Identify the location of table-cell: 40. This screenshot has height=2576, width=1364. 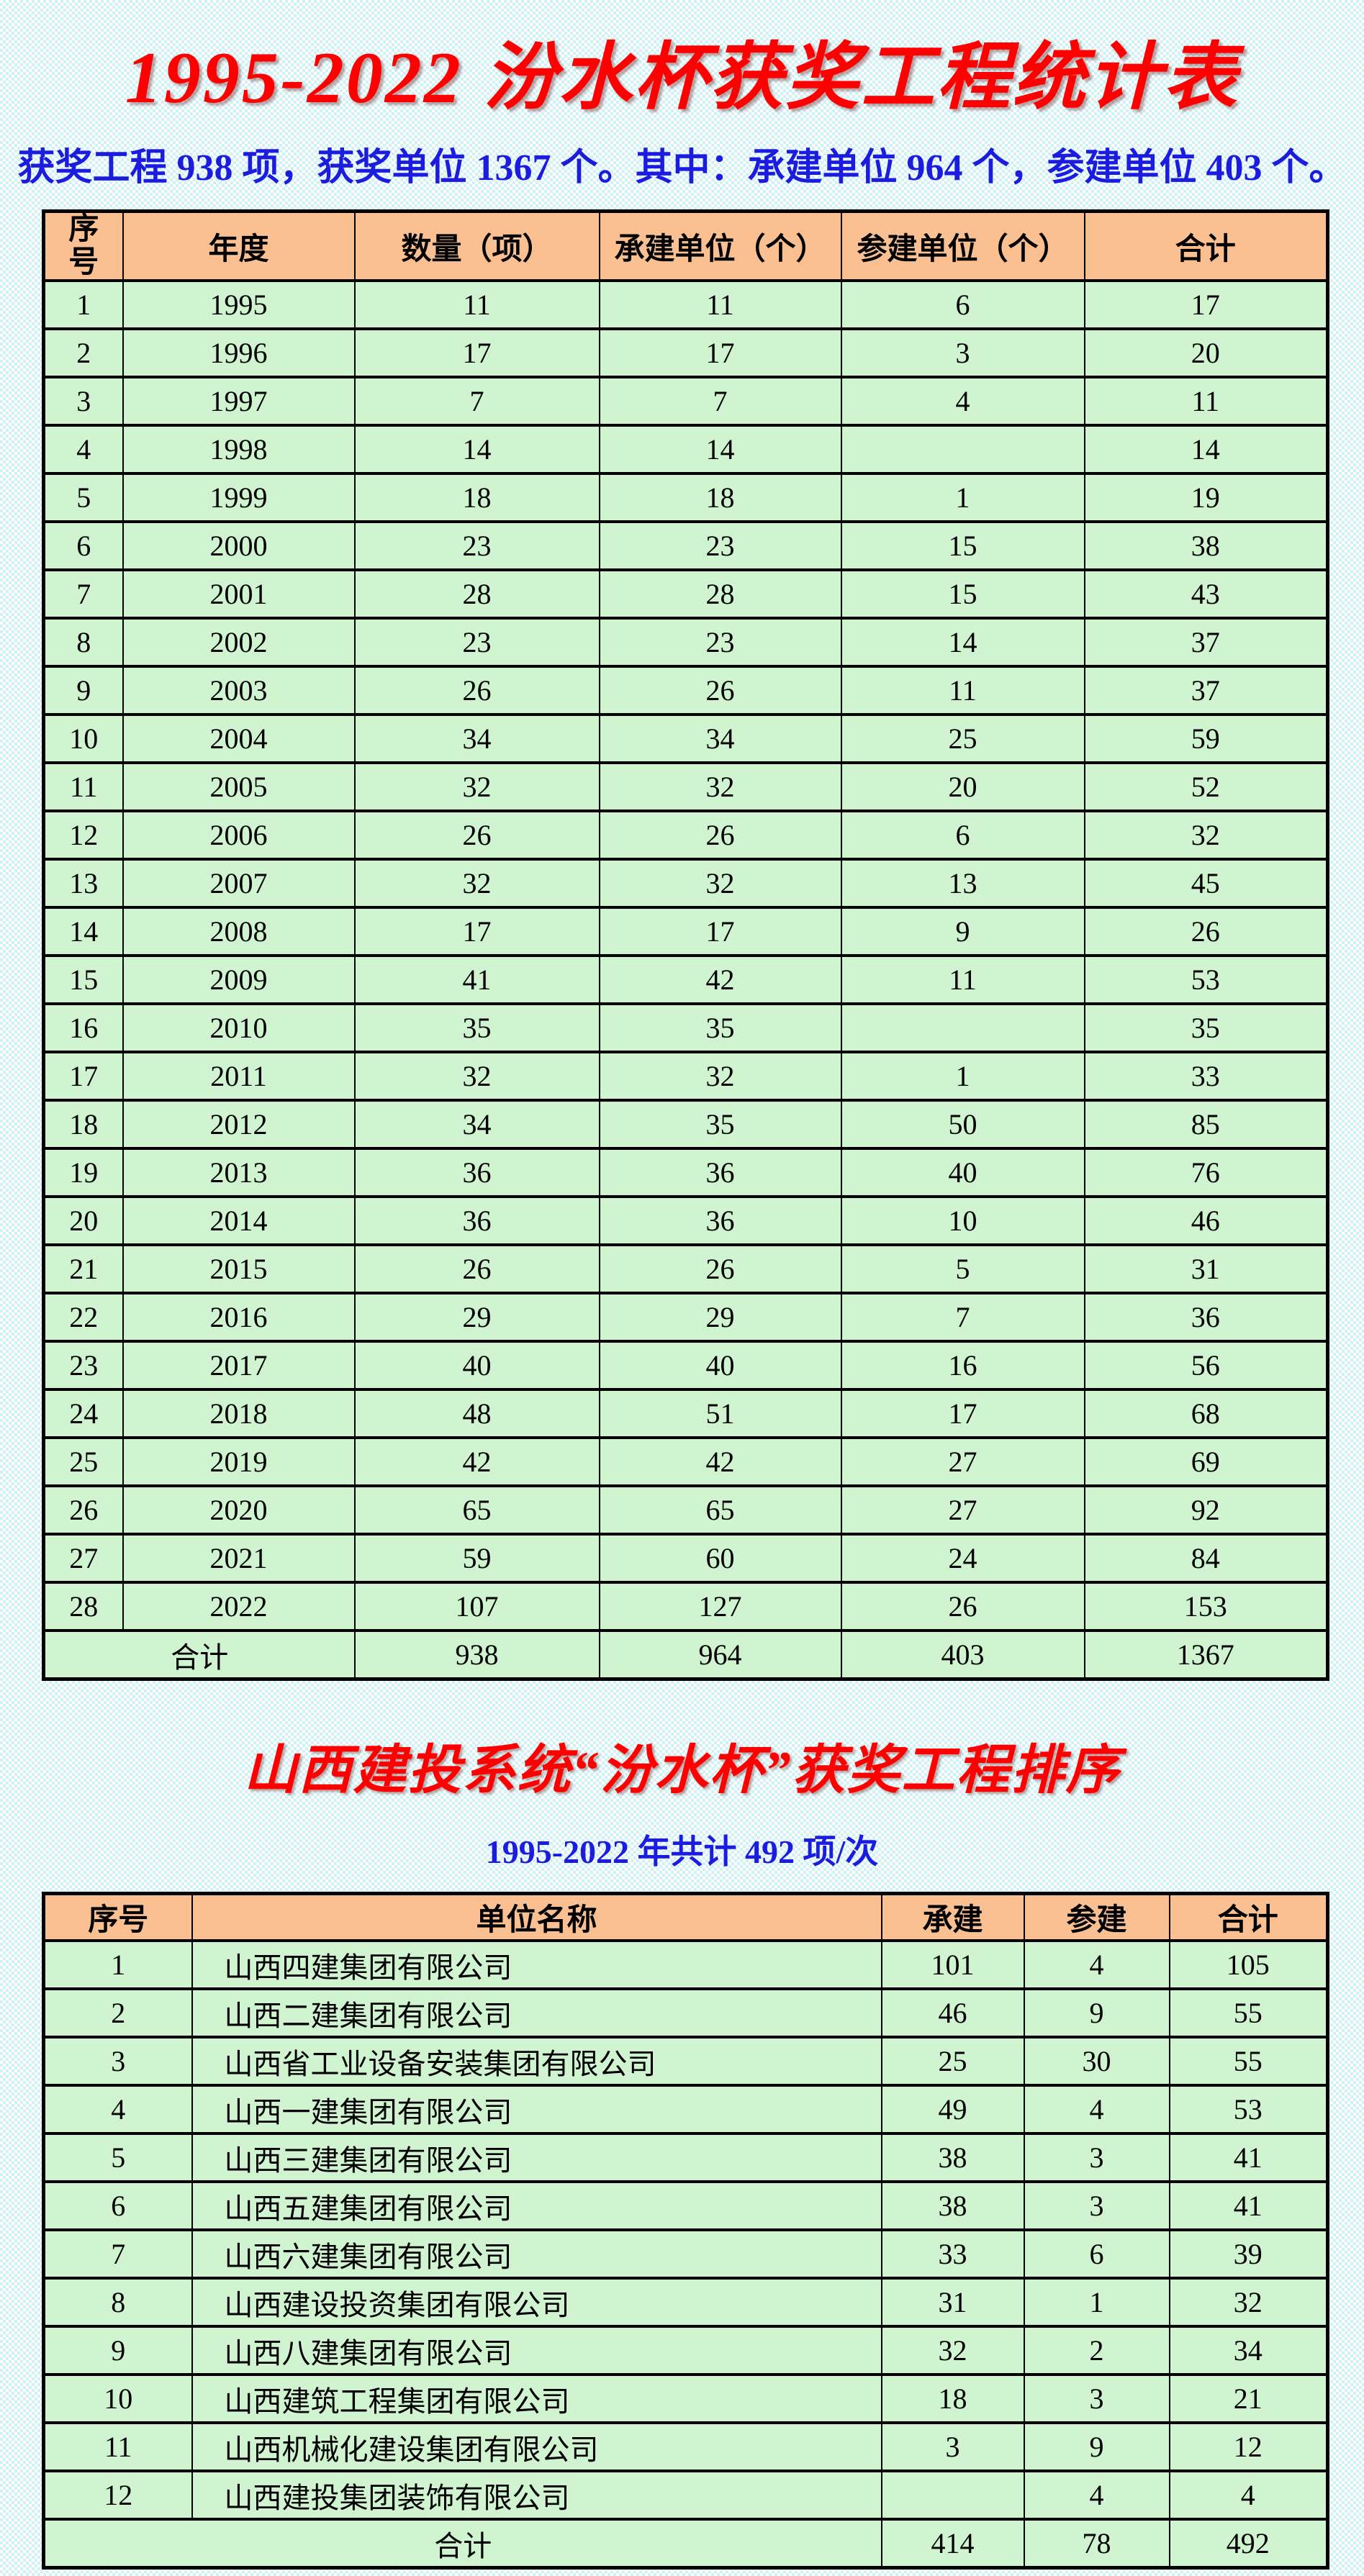
(476, 1366).